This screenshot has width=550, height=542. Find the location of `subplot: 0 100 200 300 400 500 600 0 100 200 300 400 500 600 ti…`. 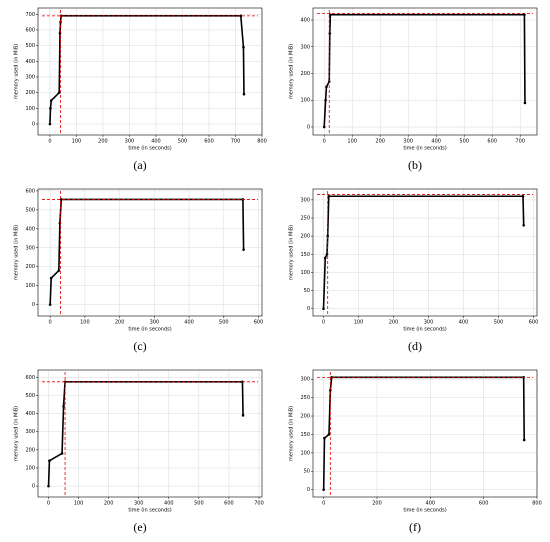

subplot: 0 100 200 300 400 500 600 0 100 200 300 400 500 600 ti… is located at coordinates (139, 270).